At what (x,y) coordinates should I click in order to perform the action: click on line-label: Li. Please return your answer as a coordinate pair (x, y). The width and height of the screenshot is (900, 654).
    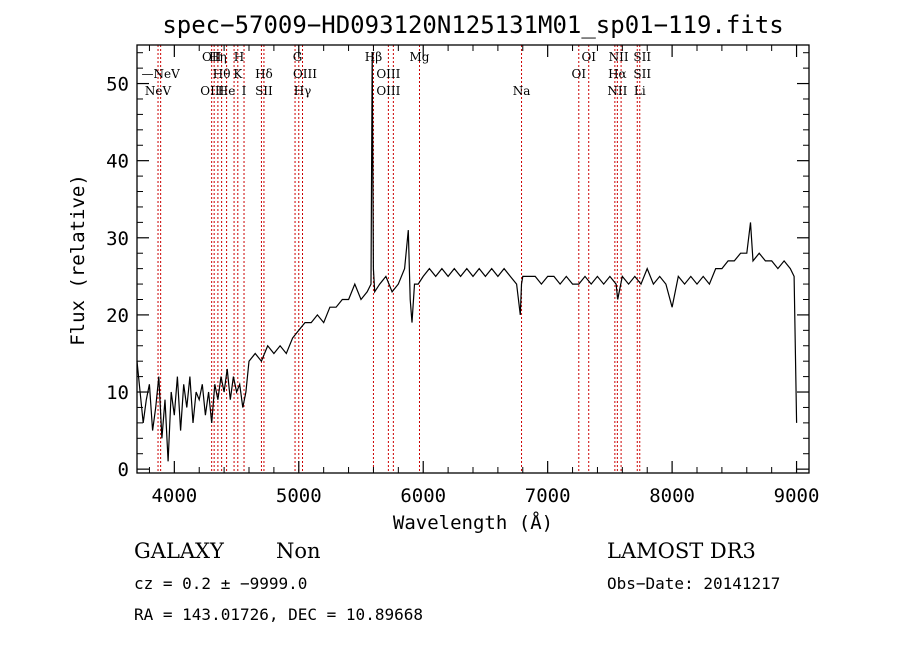
    Looking at the image, I should click on (640, 91).